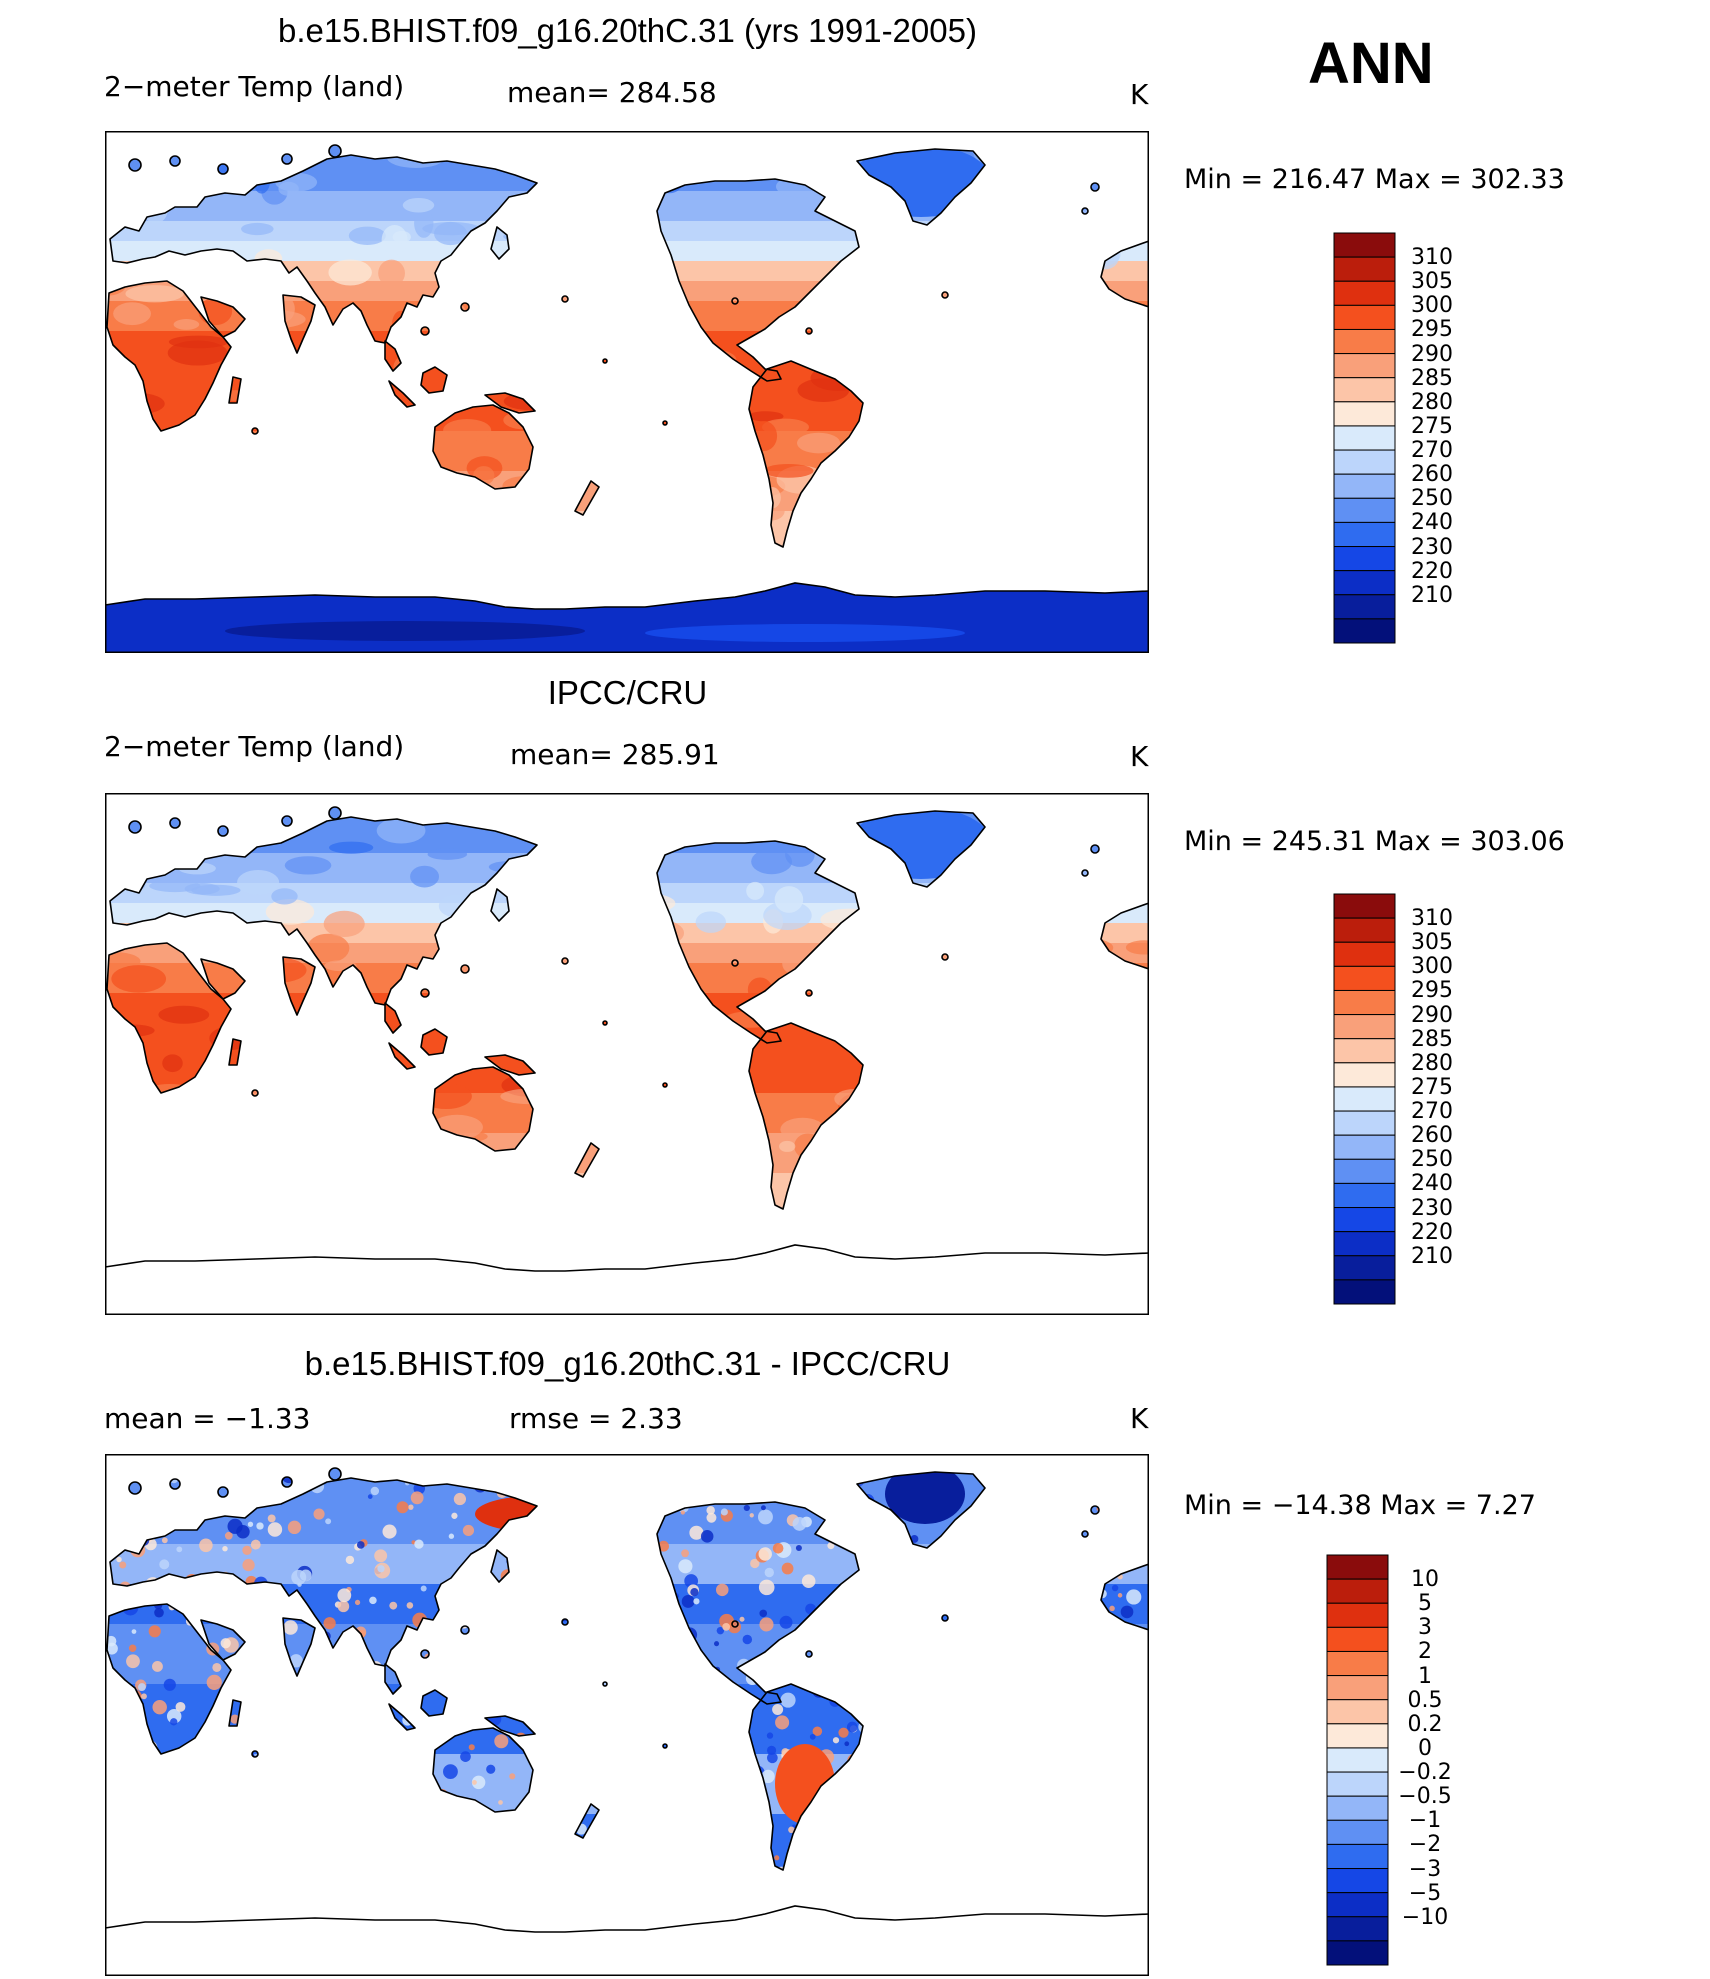 The width and height of the screenshot is (1710, 1979). What do you see at coordinates (1425, 1724) in the screenshot?
I see `colorbar-tick-label: 0.2` at bounding box center [1425, 1724].